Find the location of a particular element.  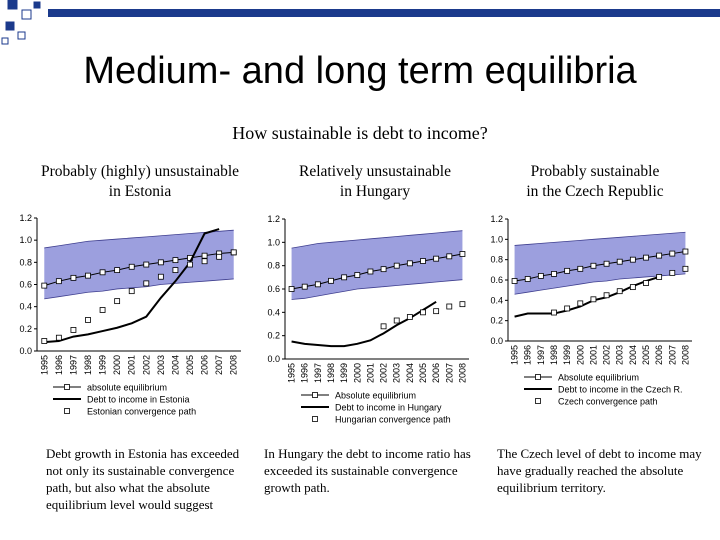

x-tick-label: 1996 is located at coordinates (59, 365).